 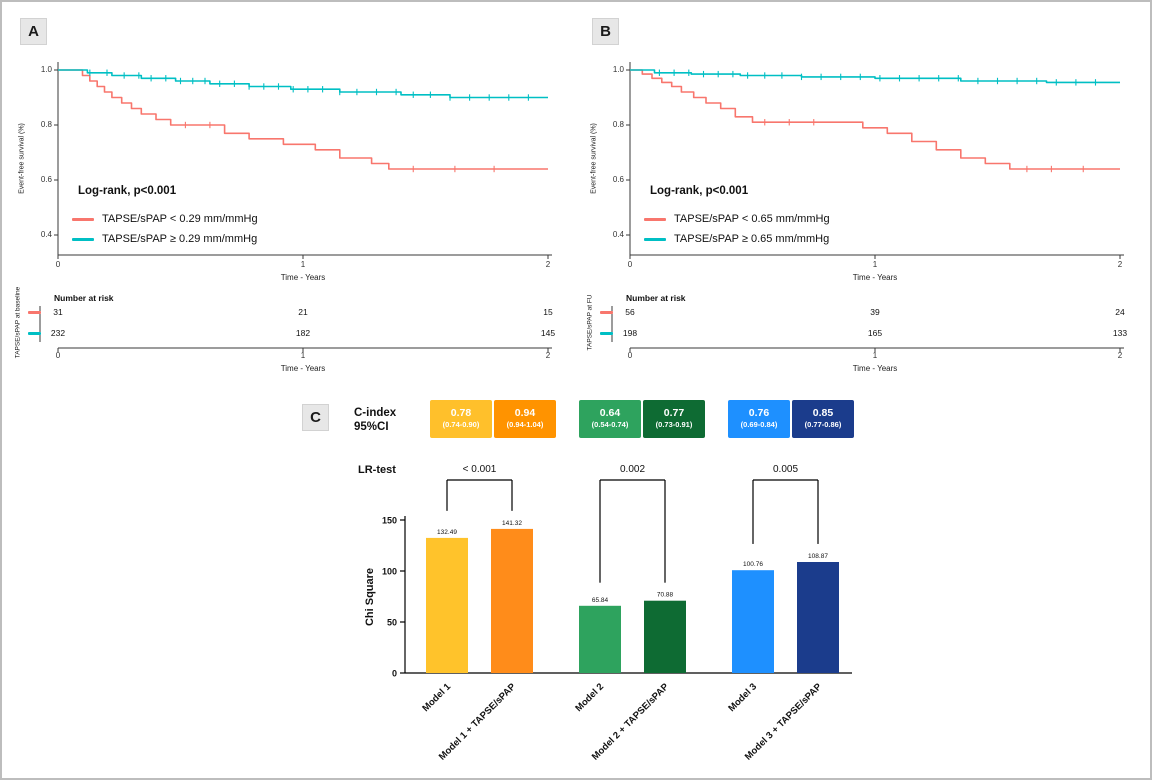 What do you see at coordinates (605, 31) in the screenshot?
I see `panel-b-label: B` at bounding box center [605, 31].